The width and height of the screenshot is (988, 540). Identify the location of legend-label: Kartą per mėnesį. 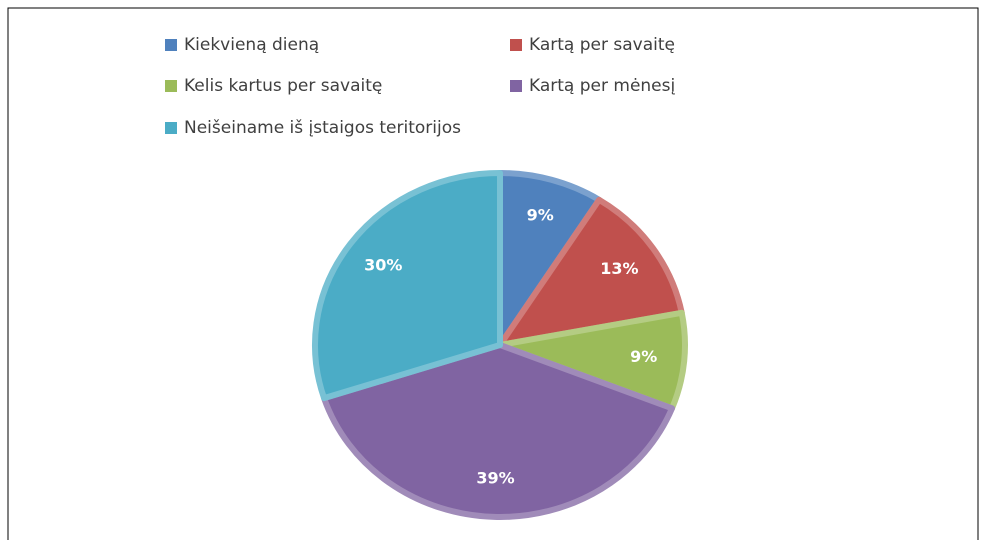
(602, 86).